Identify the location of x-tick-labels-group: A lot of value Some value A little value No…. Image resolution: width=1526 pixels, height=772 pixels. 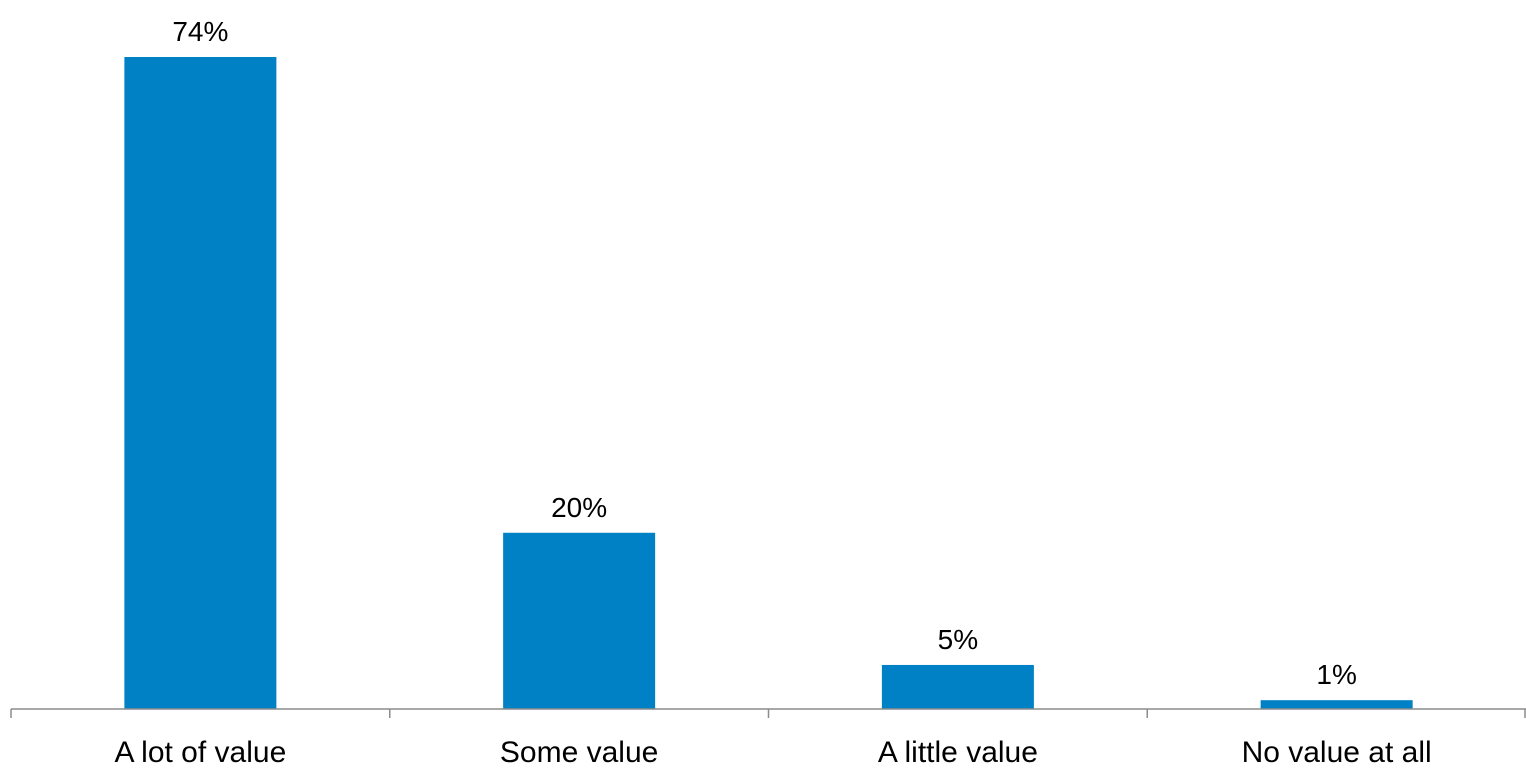
(772, 752).